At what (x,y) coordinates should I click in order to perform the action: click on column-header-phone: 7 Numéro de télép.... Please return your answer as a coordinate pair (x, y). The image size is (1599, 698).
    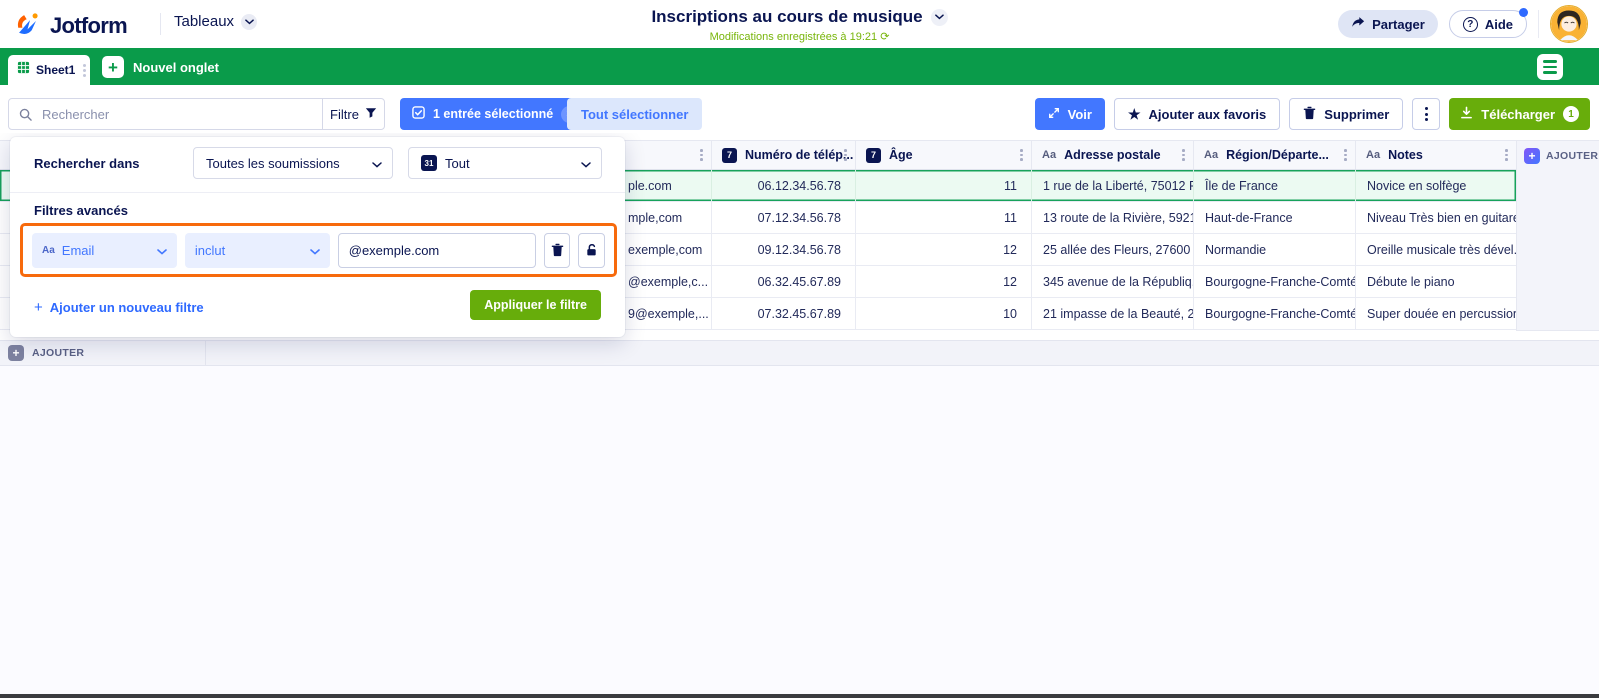
    Looking at the image, I should click on (784, 155).